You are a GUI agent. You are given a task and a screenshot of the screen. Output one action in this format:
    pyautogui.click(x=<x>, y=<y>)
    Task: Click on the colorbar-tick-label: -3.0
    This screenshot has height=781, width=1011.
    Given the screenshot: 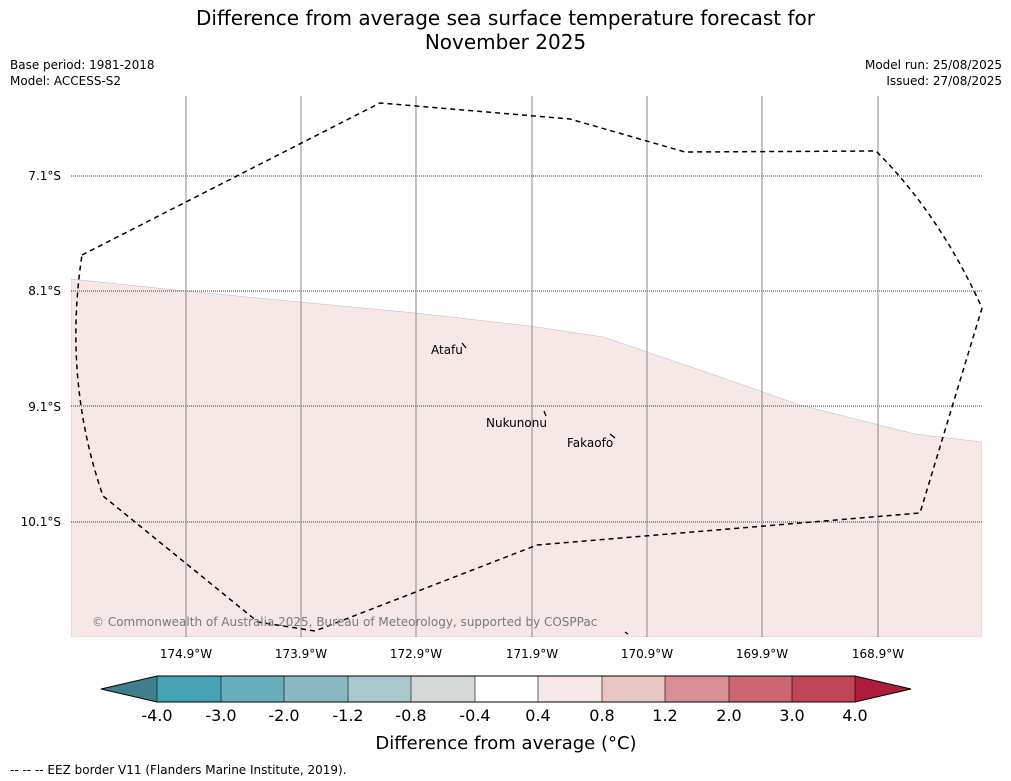 What is the action you would take?
    pyautogui.click(x=220, y=715)
    